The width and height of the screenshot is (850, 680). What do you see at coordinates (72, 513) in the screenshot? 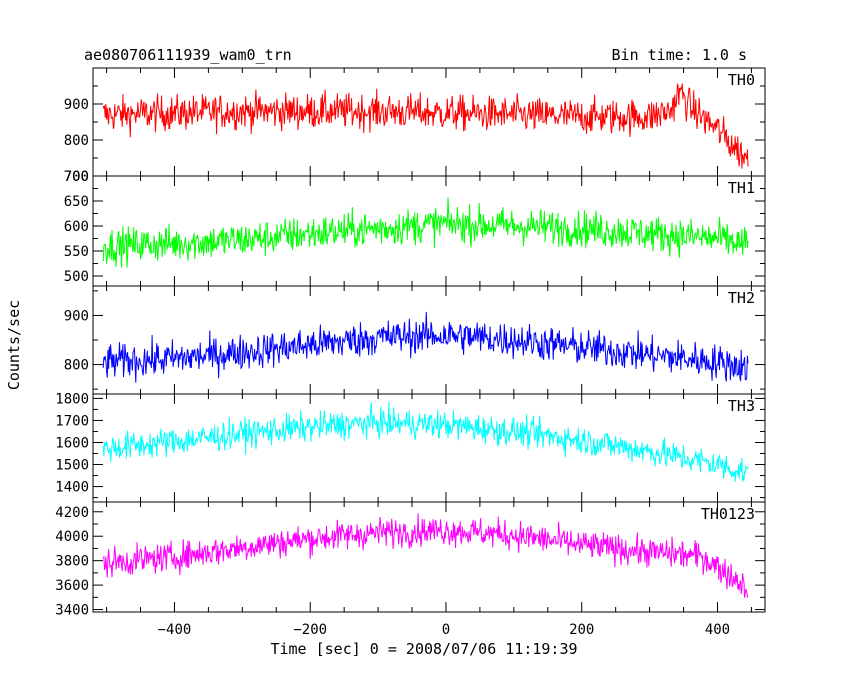
I see `y-tick-label: 4200` at bounding box center [72, 513].